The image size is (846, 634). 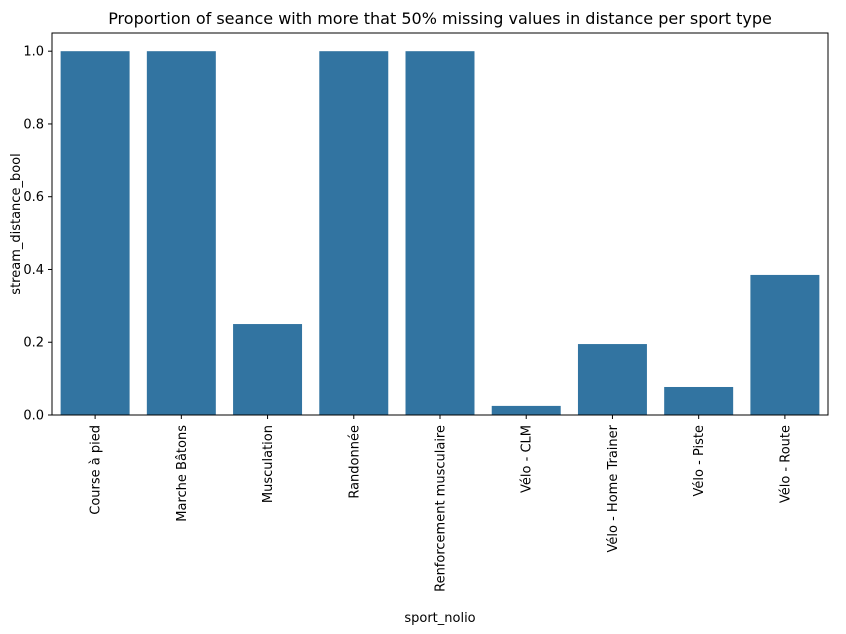 I want to click on x-tick-label: Vélo - Home Trainer, so click(x=613, y=488).